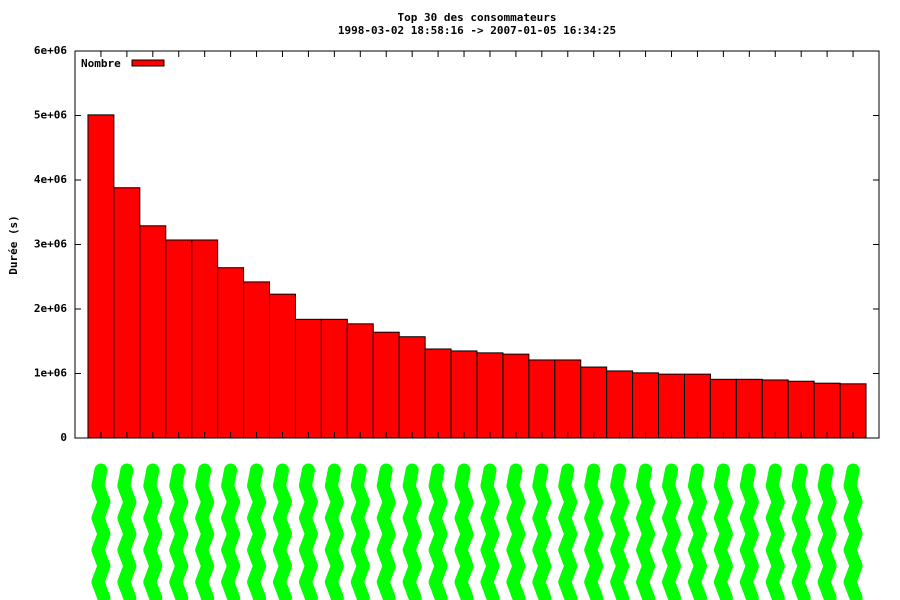 This screenshot has height=600, width=900. I want to click on chart-title: Top 30 des consommateurs, so click(477, 17).